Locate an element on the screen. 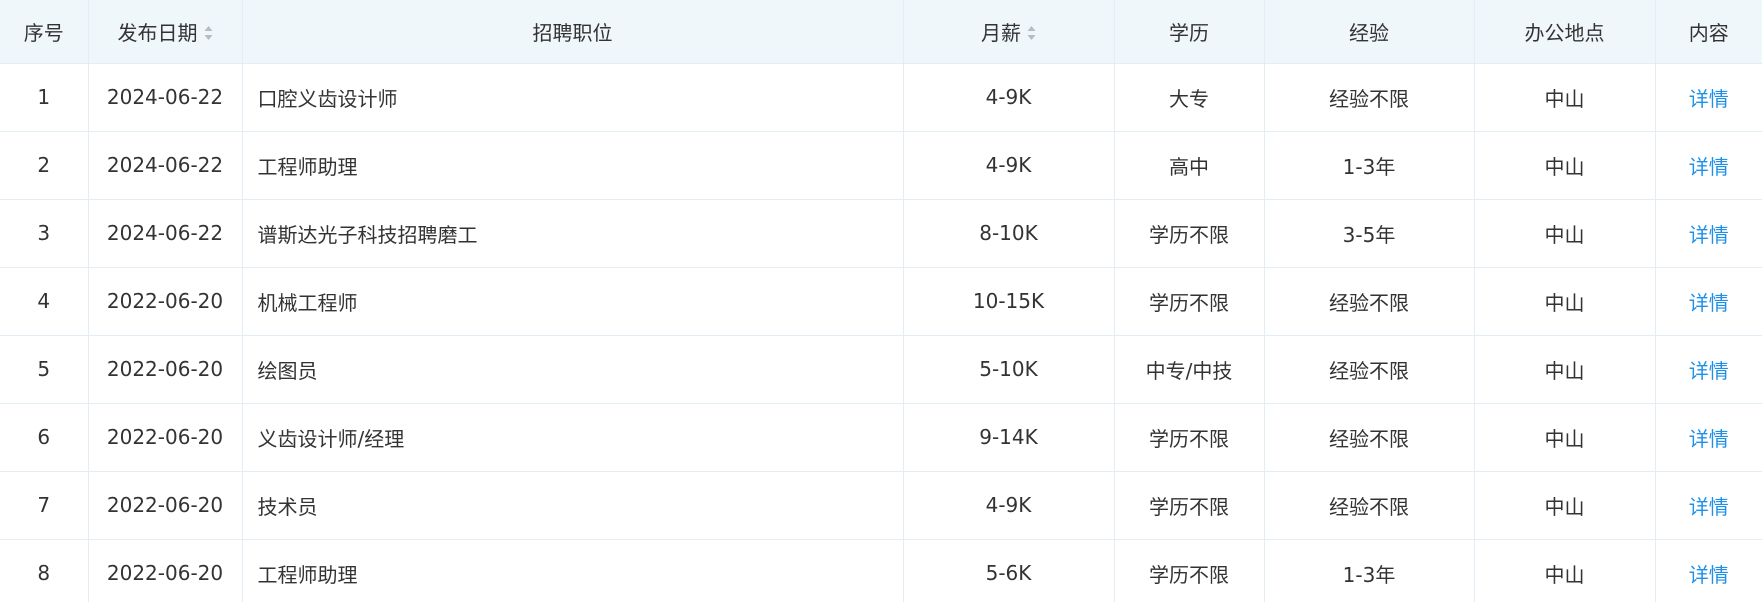  column-header-position: 招聘职位 is located at coordinates (573, 32).